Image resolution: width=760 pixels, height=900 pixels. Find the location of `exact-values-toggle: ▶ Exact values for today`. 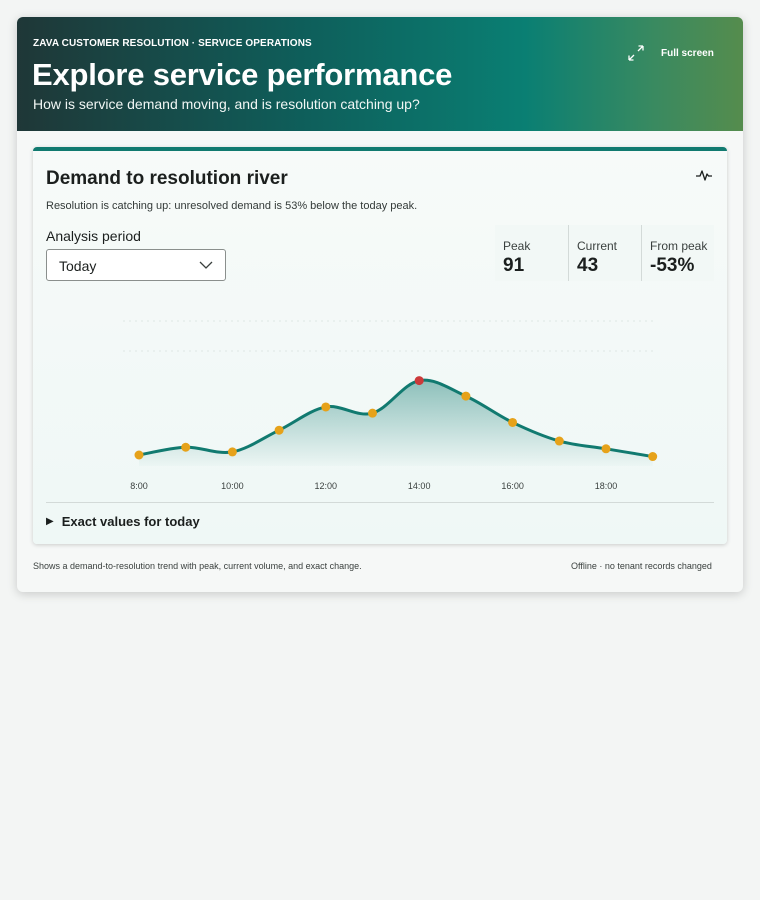

exact-values-toggle: ▶ Exact values for today is located at coordinates (123, 521).